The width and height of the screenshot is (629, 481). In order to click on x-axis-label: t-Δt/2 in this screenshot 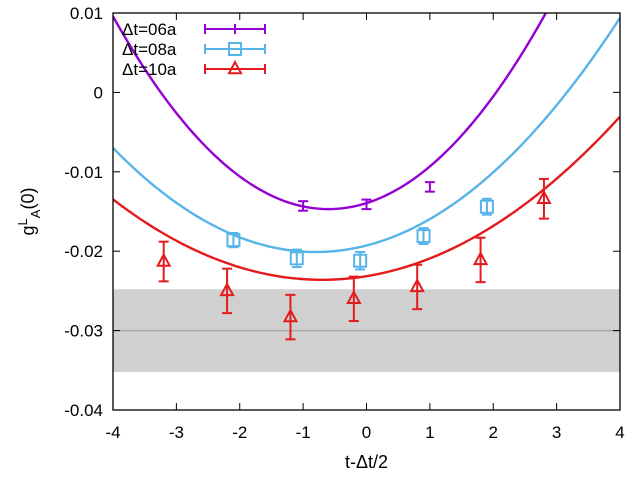, I will do `click(366, 462)`.